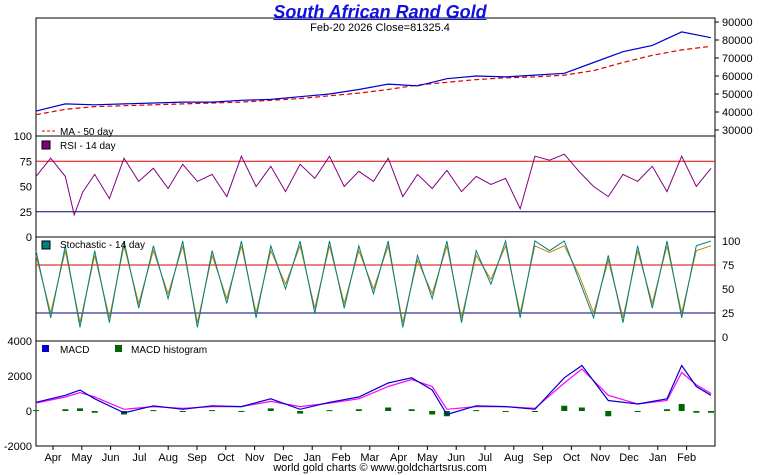 The image size is (760, 475). What do you see at coordinates (737, 59) in the screenshot?
I see `y-tick-label: 70000` at bounding box center [737, 59].